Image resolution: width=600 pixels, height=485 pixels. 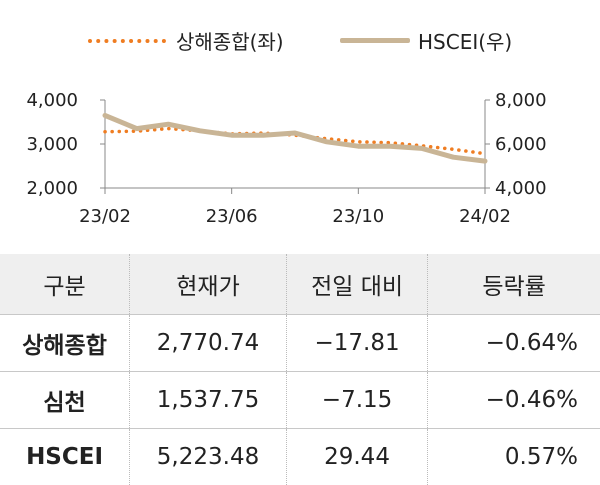 What do you see at coordinates (521, 100) in the screenshot?
I see `y-right-tick-label: 8,000` at bounding box center [521, 100].